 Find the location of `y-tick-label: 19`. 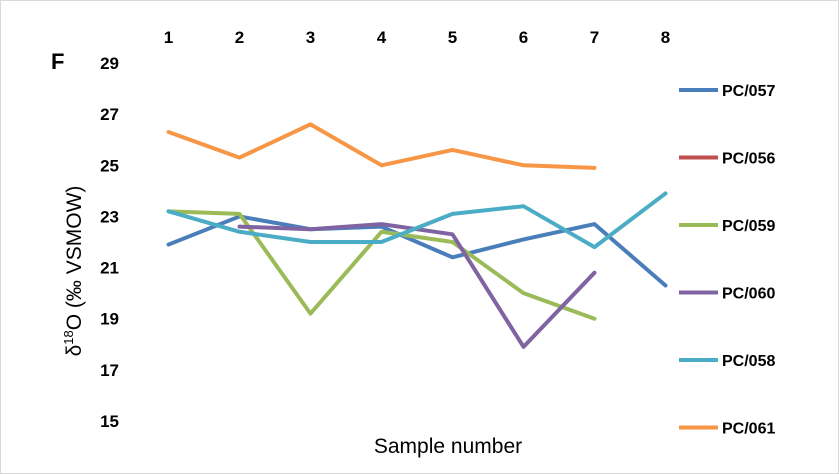

y-tick-label: 19 is located at coordinates (109, 319).